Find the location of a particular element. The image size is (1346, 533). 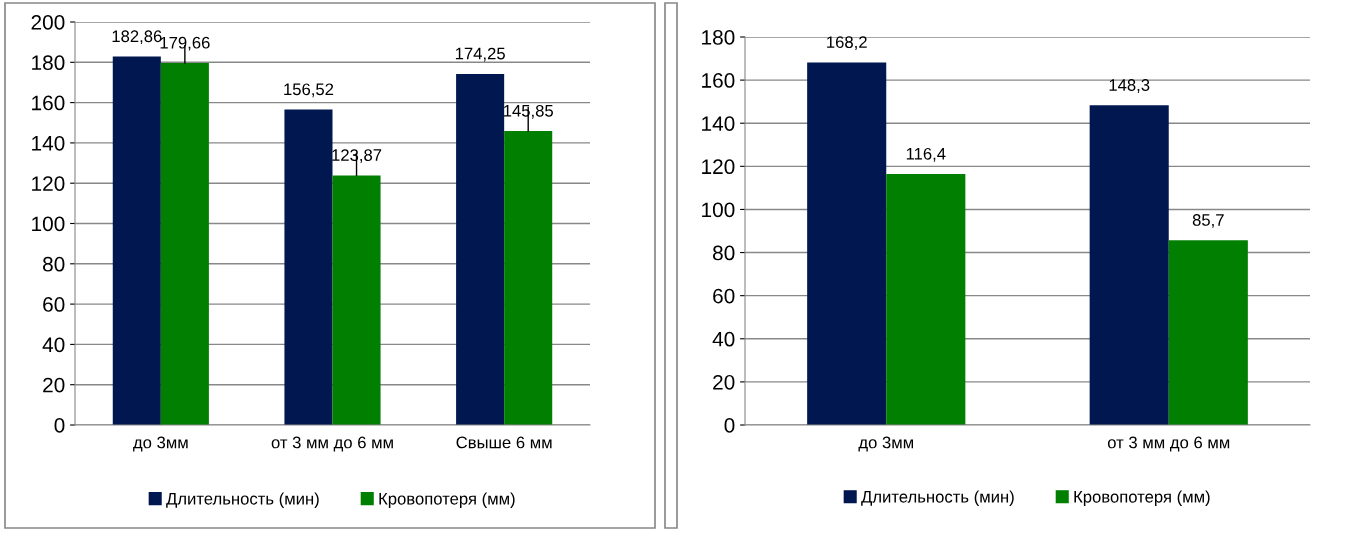

data-label: 116,4 is located at coordinates (926, 154).